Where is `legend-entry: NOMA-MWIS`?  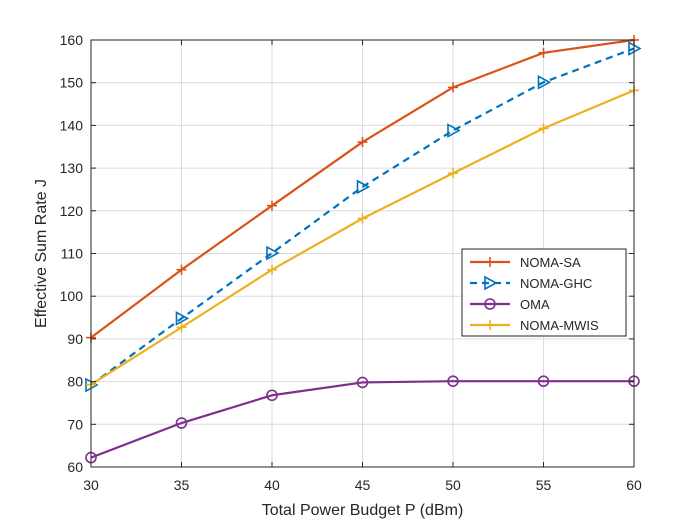 legend-entry: NOMA-MWIS is located at coordinates (534, 325).